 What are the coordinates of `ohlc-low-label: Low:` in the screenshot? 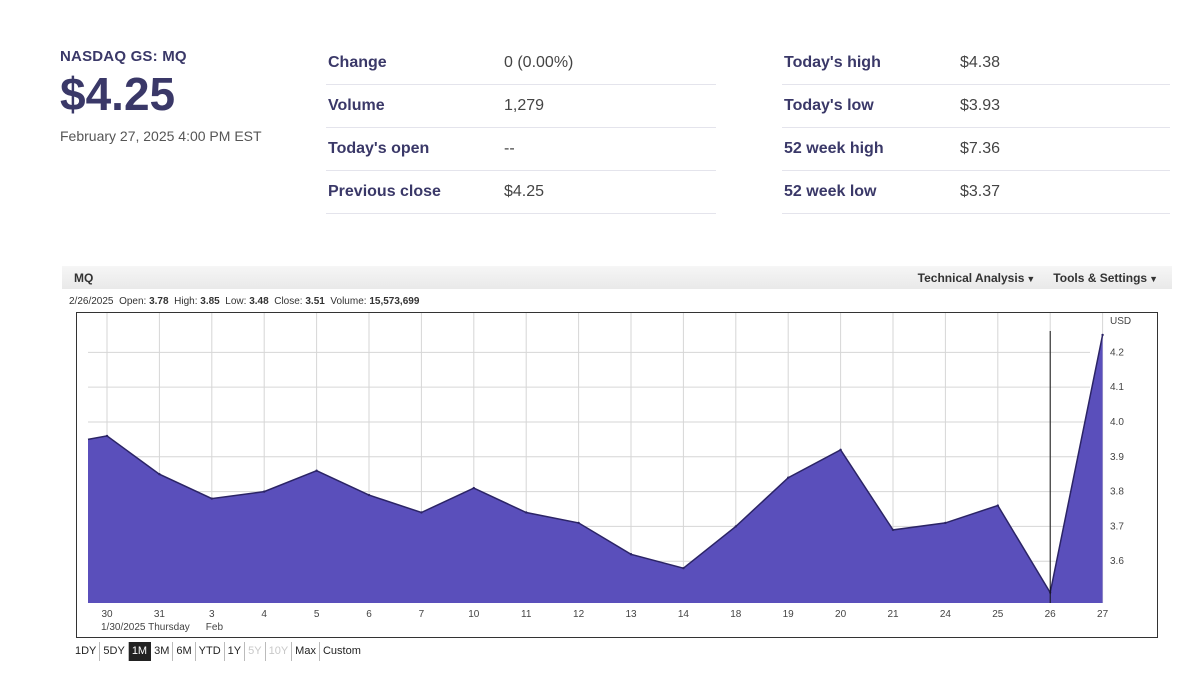 It's located at (236, 301).